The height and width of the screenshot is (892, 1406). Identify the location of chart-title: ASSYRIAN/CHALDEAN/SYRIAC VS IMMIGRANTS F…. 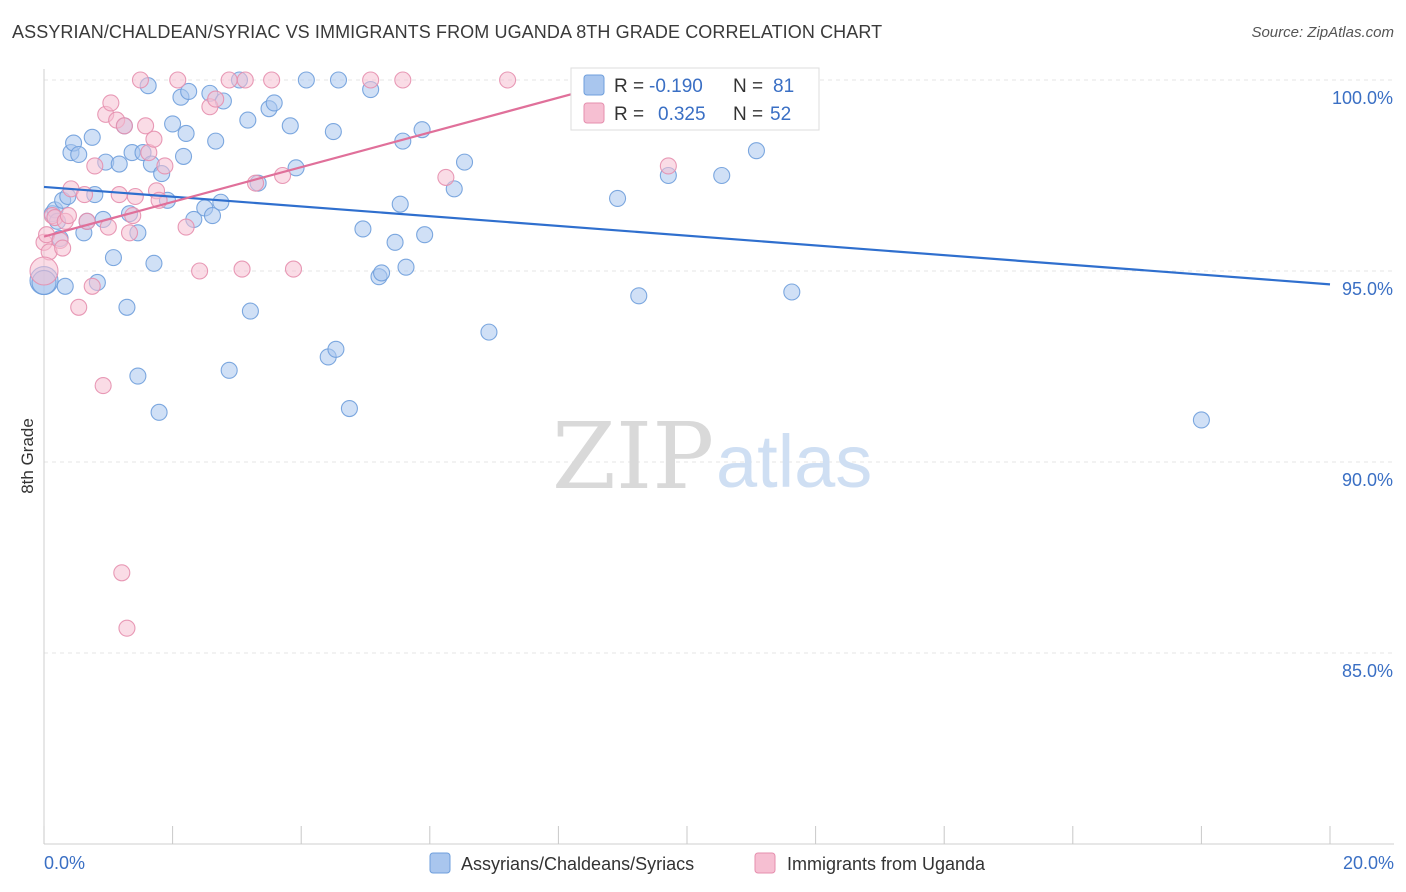
(447, 32).